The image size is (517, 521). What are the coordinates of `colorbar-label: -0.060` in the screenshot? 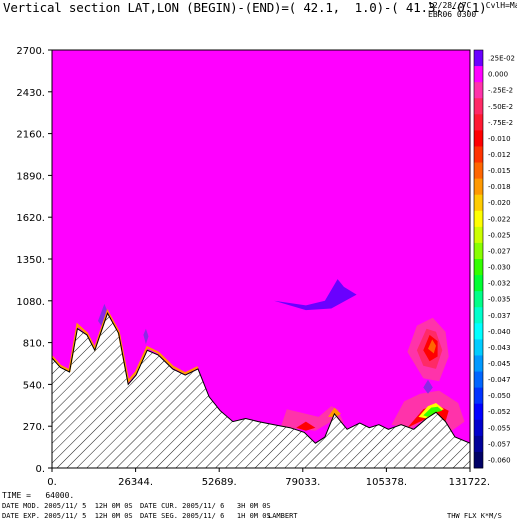 It's located at (499, 460).